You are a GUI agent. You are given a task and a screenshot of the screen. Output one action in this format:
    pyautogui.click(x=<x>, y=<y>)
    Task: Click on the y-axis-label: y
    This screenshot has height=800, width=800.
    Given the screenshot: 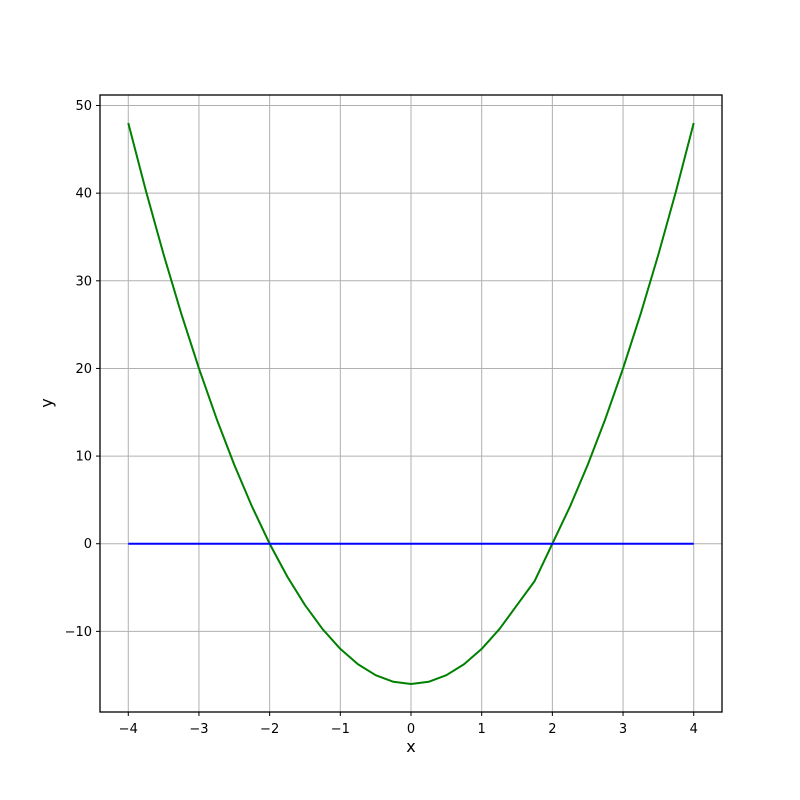 What is the action you would take?
    pyautogui.click(x=46, y=403)
    